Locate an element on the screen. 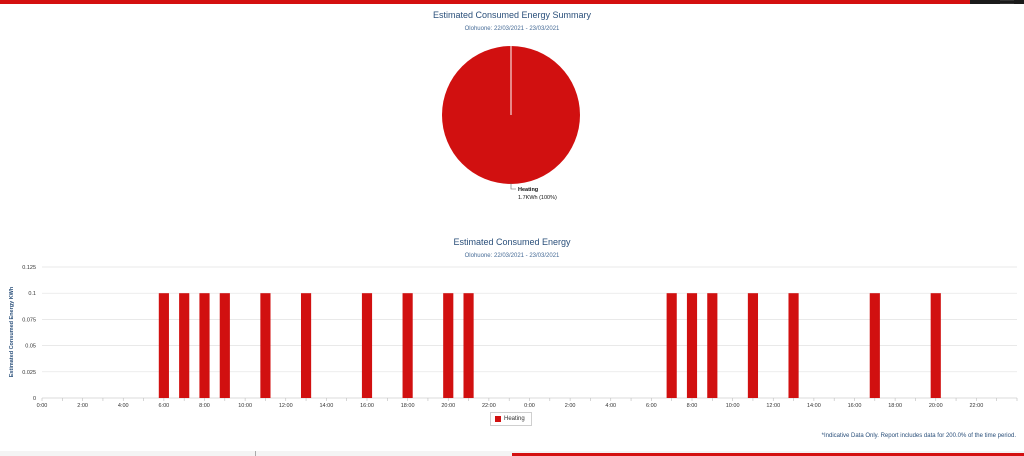 This screenshot has width=1024, height=456. hamburger-menu-icon is located at coordinates (1007, 3).